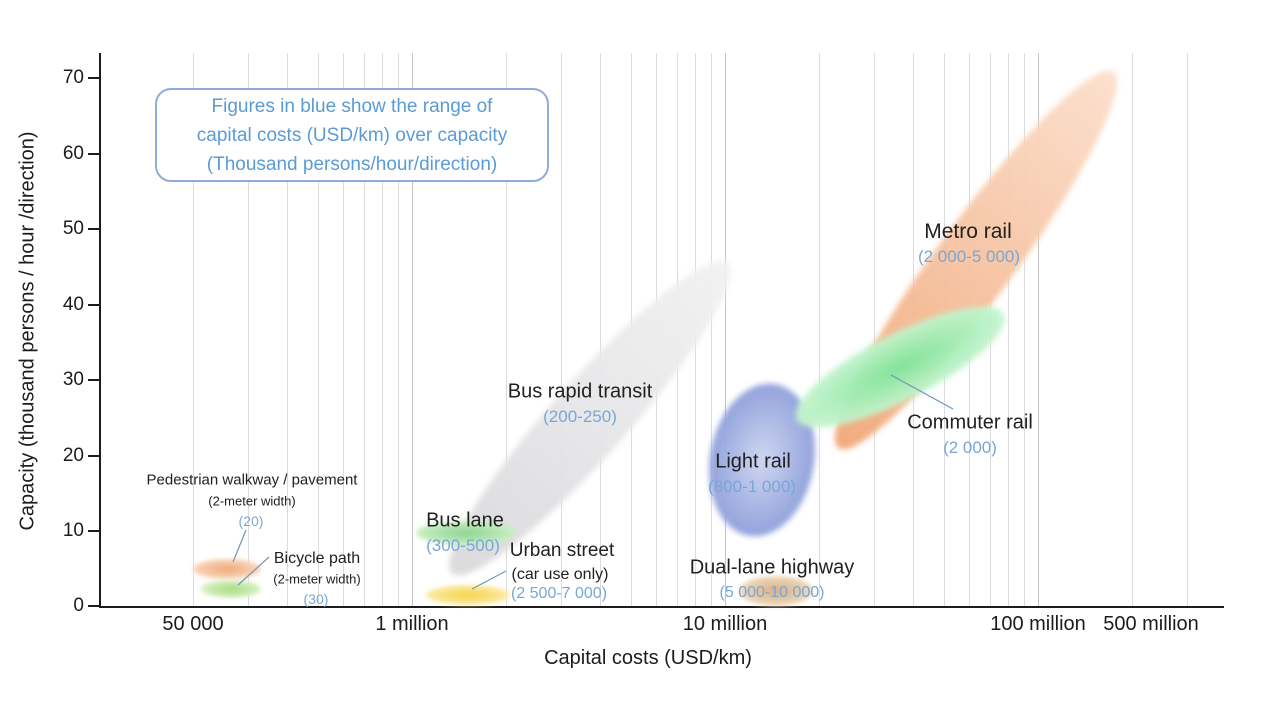 The image size is (1279, 720). I want to click on note-line-1: Figures in blue show the range of, so click(352, 106).